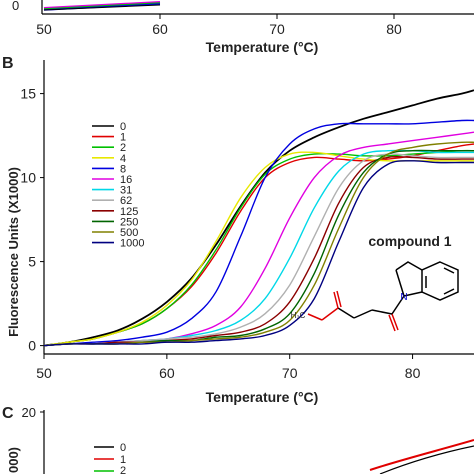 The height and width of the screenshot is (474, 474). What do you see at coordinates (403, 297) in the screenshot?
I see `nitrogen-atom-label: N` at bounding box center [403, 297].